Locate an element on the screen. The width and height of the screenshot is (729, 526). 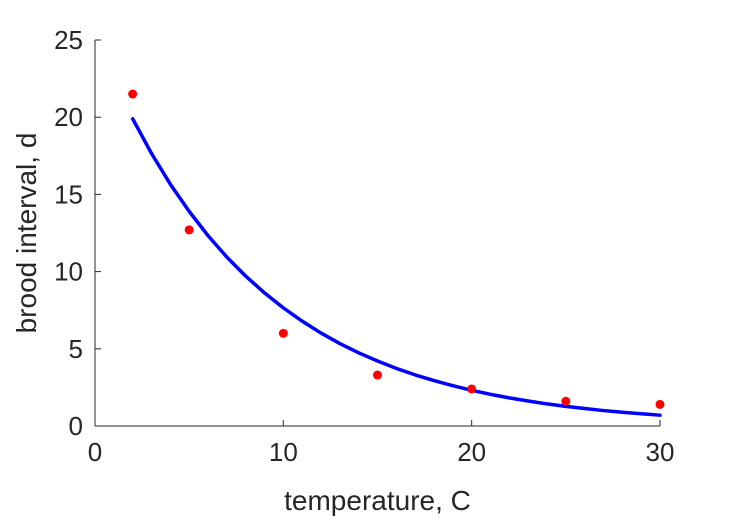
x-axis-label: temperature, C is located at coordinates (377, 500).